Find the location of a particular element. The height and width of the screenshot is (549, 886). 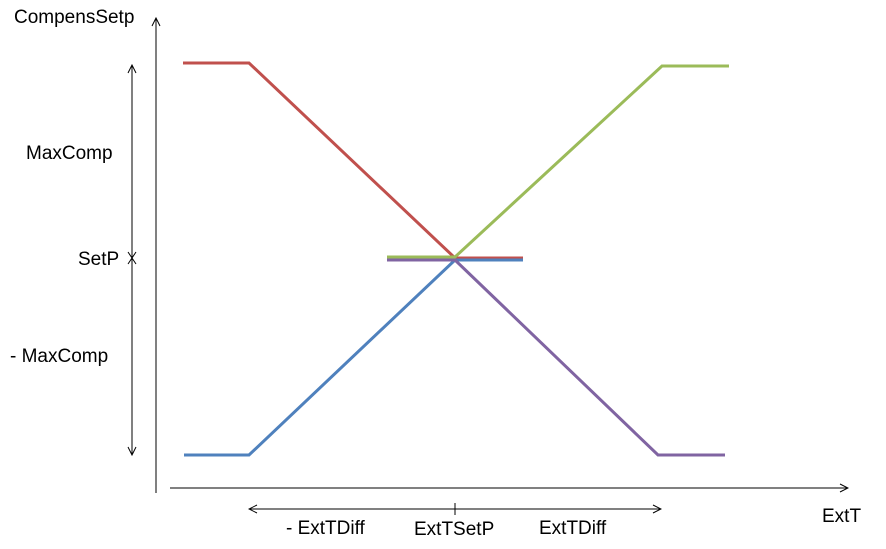

max-comp-label: MaxComp is located at coordinates (69, 153).